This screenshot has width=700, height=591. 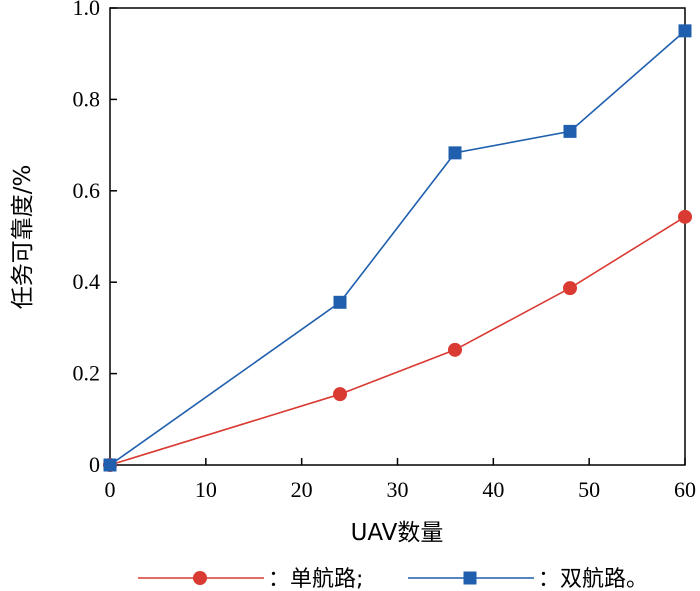 I want to click on legend: ：单航路; ：双航路。, so click(x=393, y=579).